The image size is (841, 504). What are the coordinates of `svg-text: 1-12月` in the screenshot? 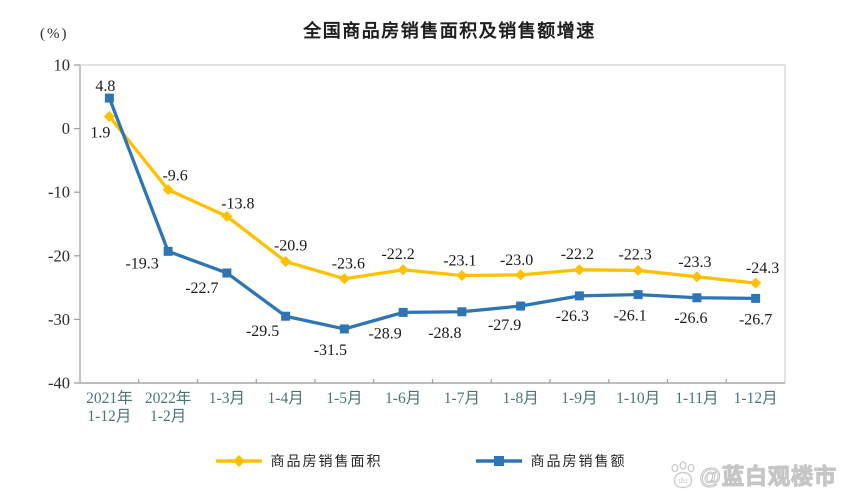 It's located at (756, 398).